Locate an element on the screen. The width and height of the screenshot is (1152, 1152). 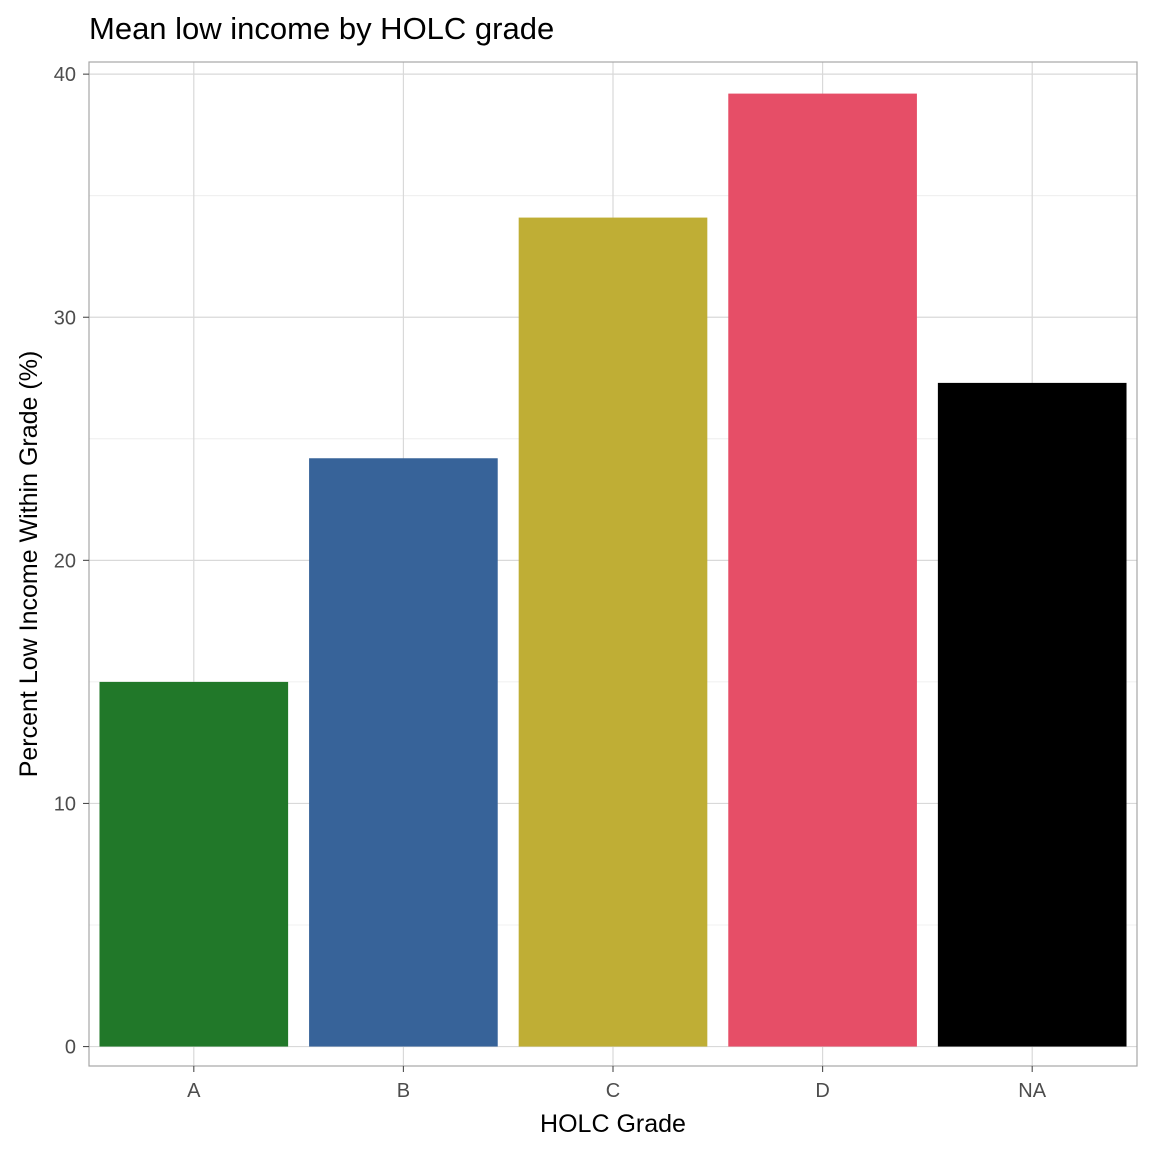
bar-na is located at coordinates (1032, 714).